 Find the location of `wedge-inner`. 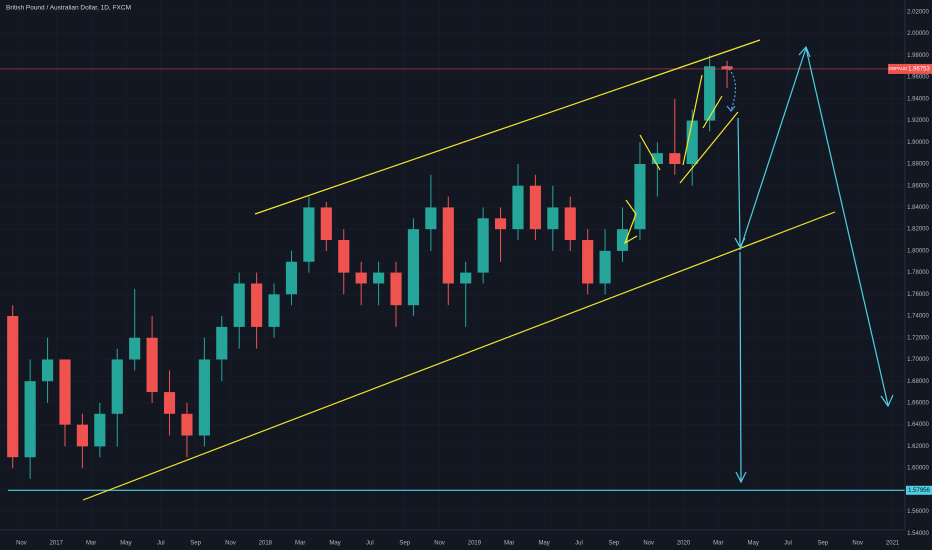

wedge-inner is located at coordinates (712, 112).